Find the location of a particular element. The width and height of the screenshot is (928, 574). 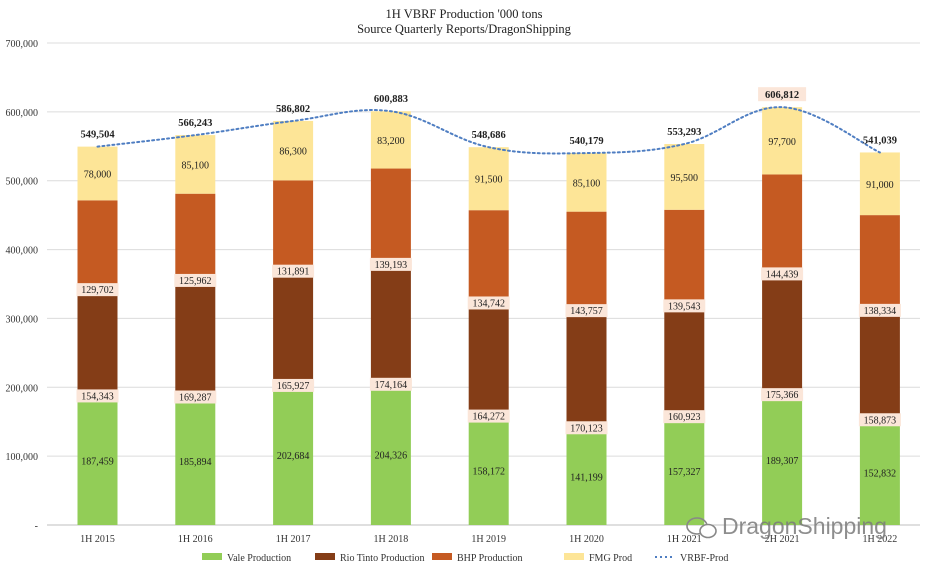

chart-title: 1H VBRF Production '000 tons is located at coordinates (464, 14).